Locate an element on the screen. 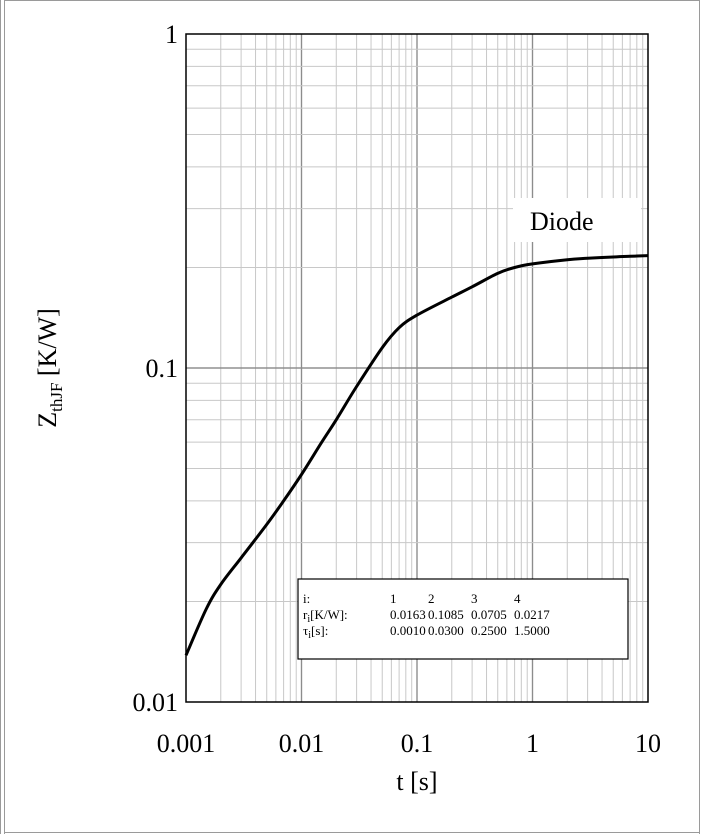 This screenshot has height=834, width=701. y-tick-labels: 0.01 0.1 1 is located at coordinates (156, 368).